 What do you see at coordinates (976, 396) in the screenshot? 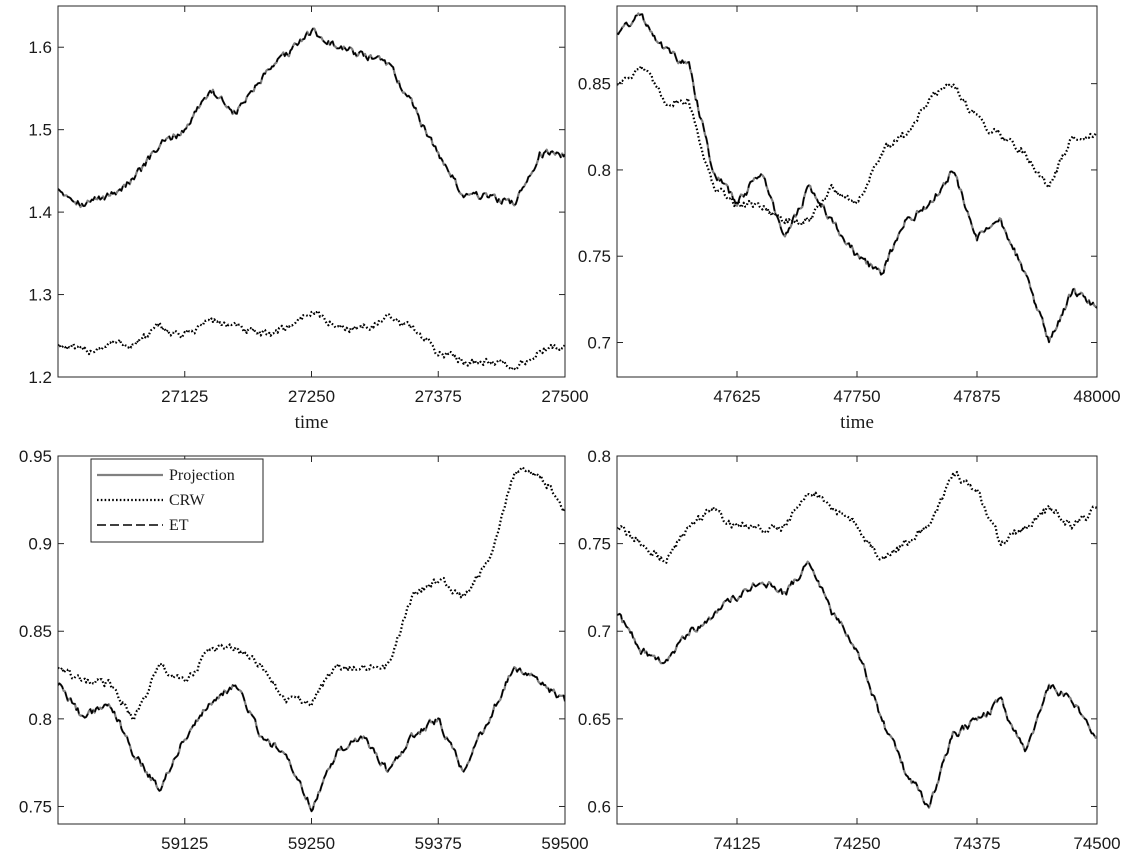
I see `x-tick-label: 47875` at bounding box center [976, 396].